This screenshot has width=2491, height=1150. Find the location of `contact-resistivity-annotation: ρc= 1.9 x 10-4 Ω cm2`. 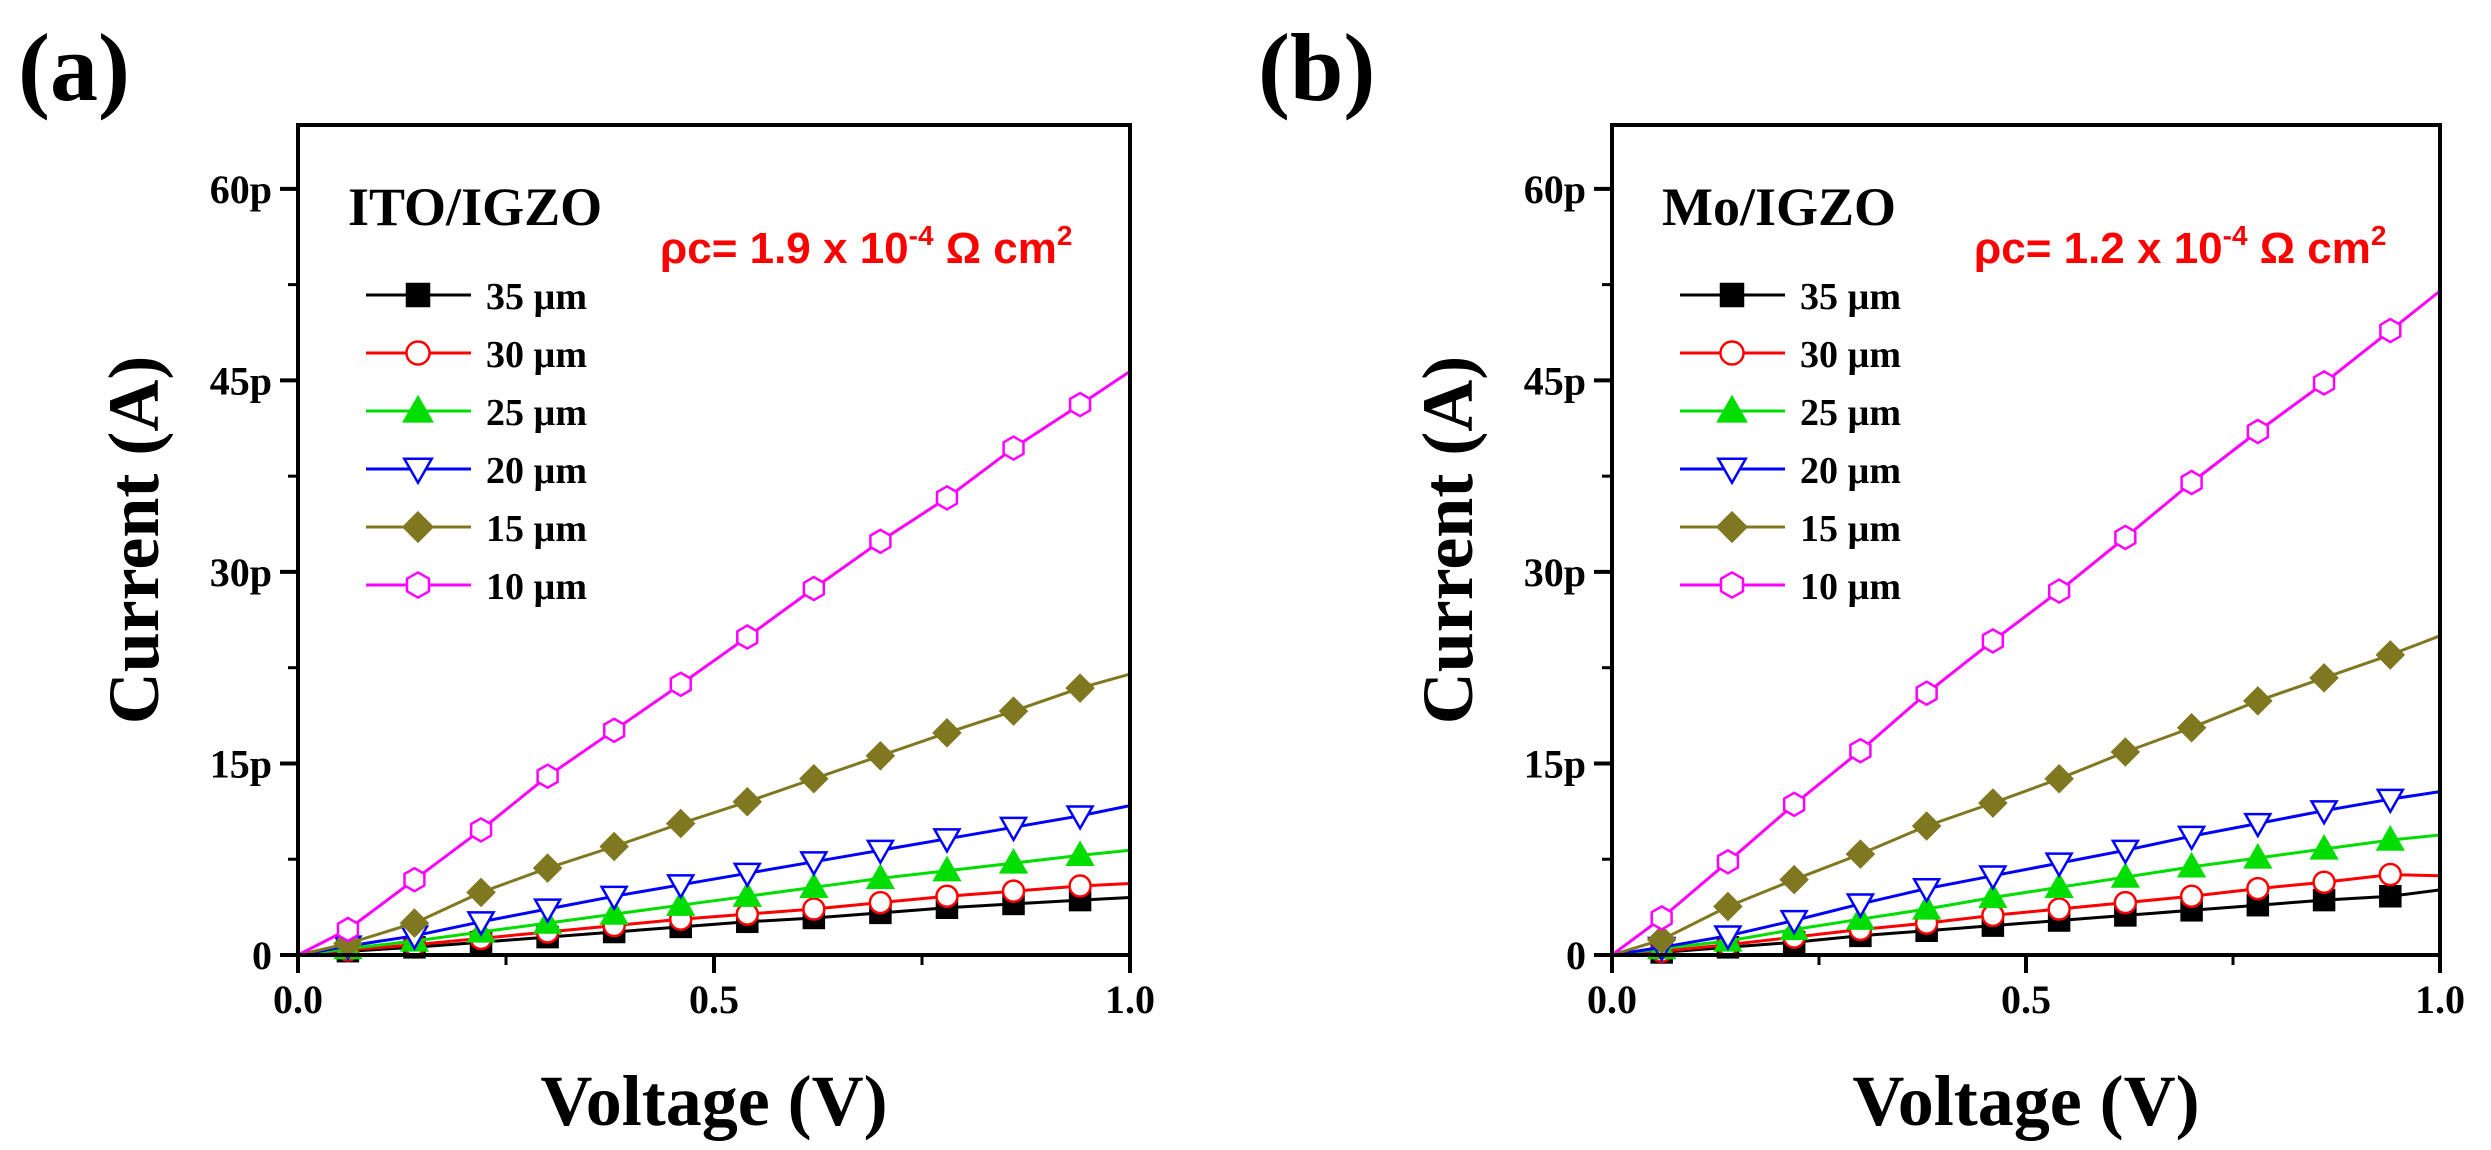

contact-resistivity-annotation: ρc= 1.9 x 10-4 Ω cm2 is located at coordinates (866, 246).